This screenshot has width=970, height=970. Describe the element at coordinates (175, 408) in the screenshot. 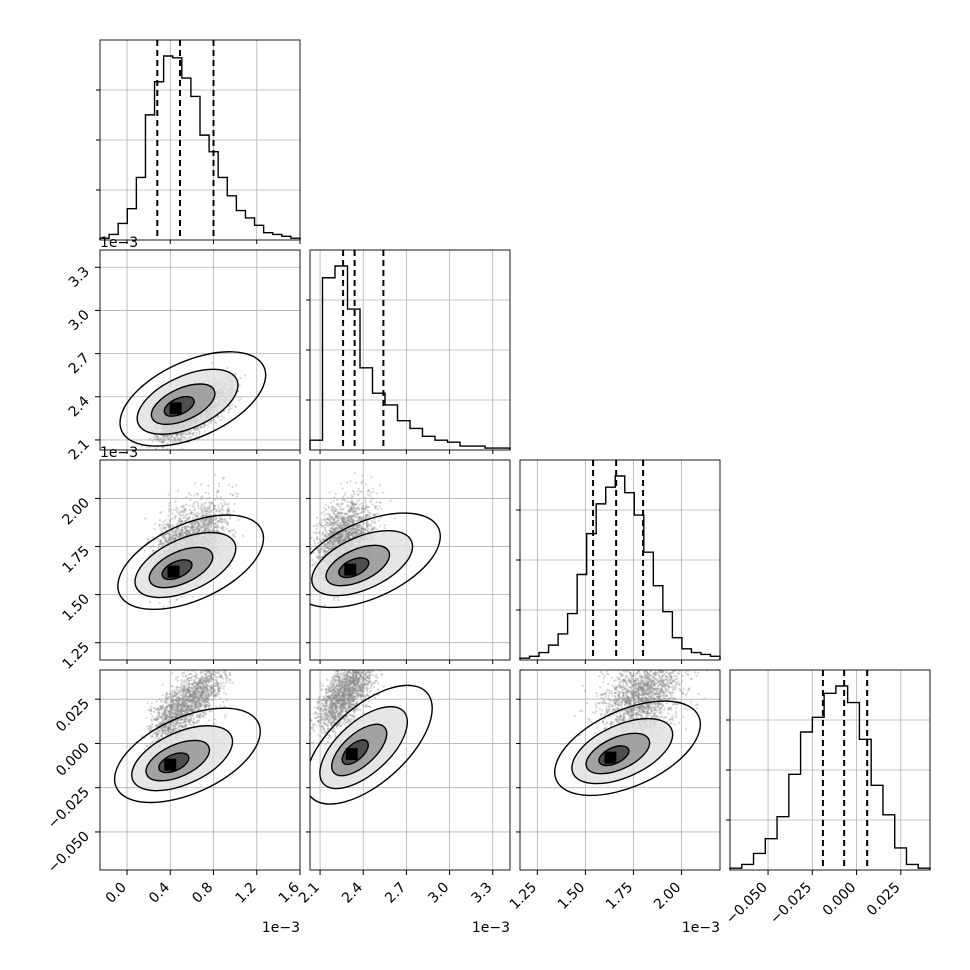

I see `density-peak` at that location.